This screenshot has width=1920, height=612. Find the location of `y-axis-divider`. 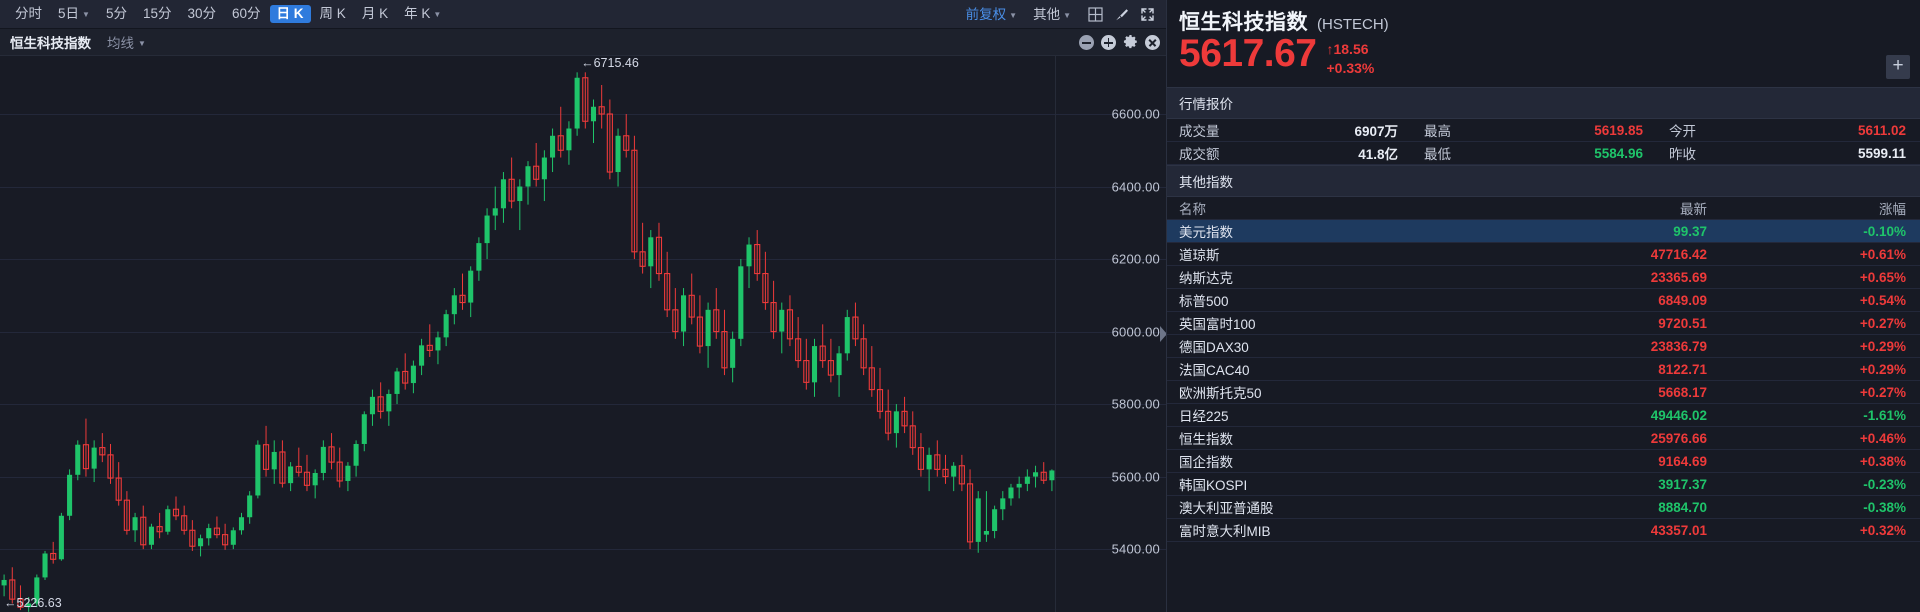

y-axis-divider is located at coordinates (1055, 334).